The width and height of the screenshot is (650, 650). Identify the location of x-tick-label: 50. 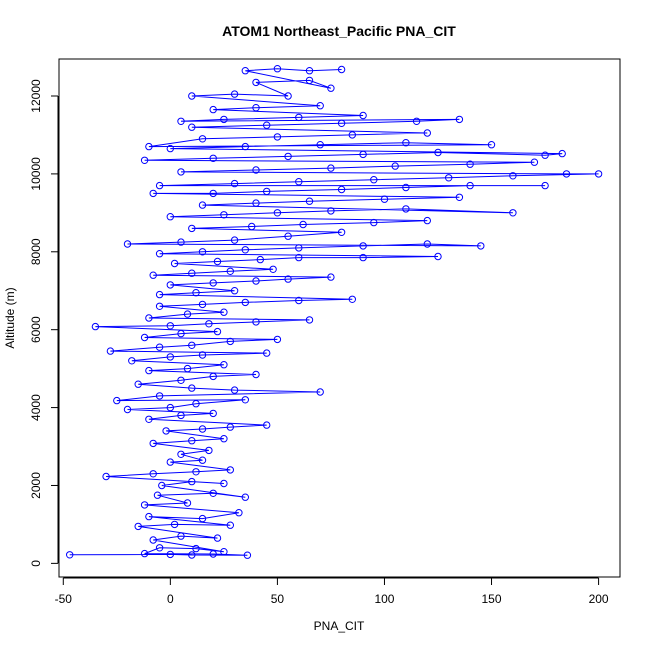
(278, 599).